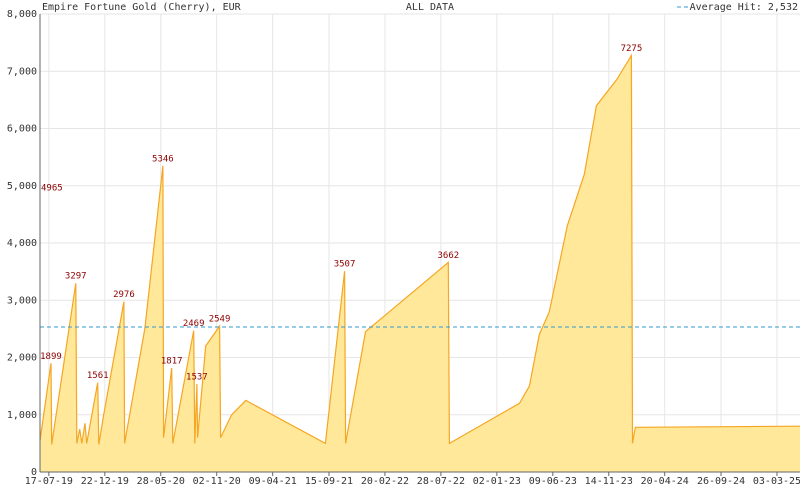  Describe the element at coordinates (553, 481) in the screenshot. I see `x-tick-label: 09-06-23` at that location.